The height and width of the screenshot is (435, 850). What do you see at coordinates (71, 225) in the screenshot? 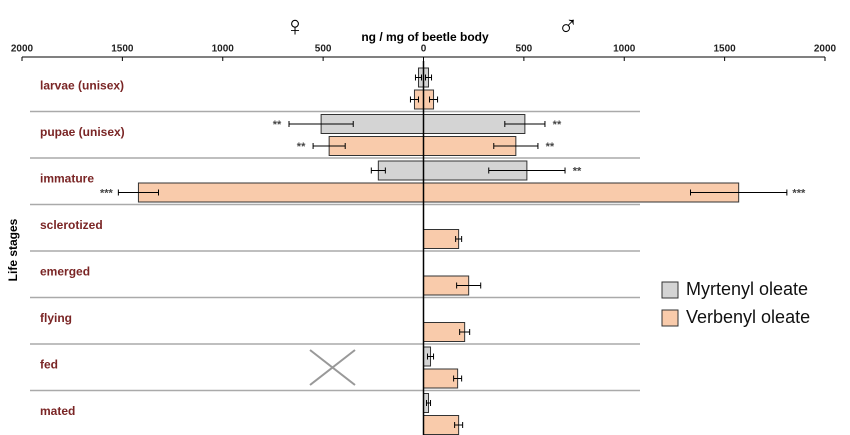
I see `category-label: sclerotized` at bounding box center [71, 225].